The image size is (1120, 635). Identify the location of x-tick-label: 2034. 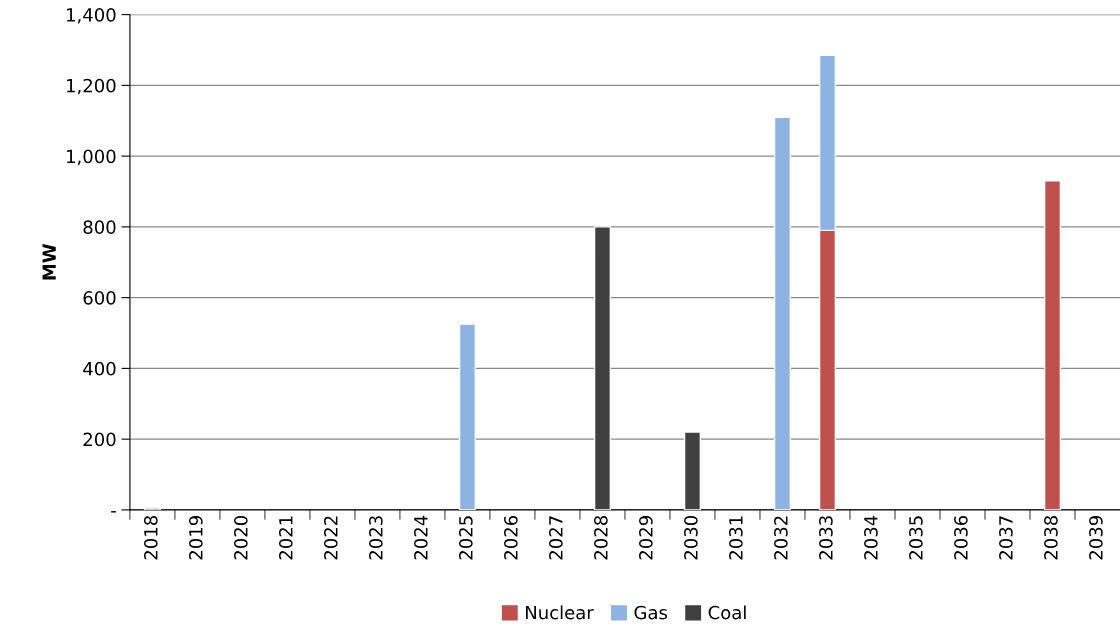
(871, 537).